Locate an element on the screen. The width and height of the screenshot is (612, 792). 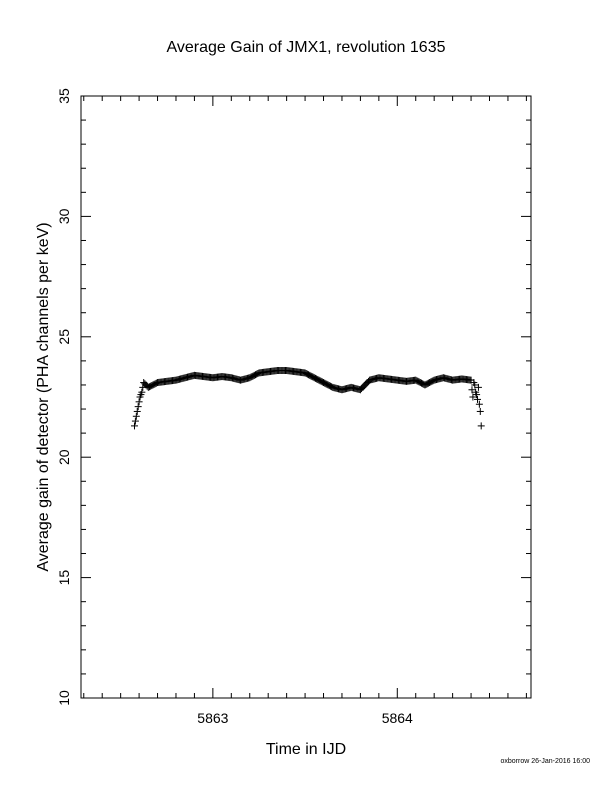
y-tick-label: 10 is located at coordinates (64, 698).